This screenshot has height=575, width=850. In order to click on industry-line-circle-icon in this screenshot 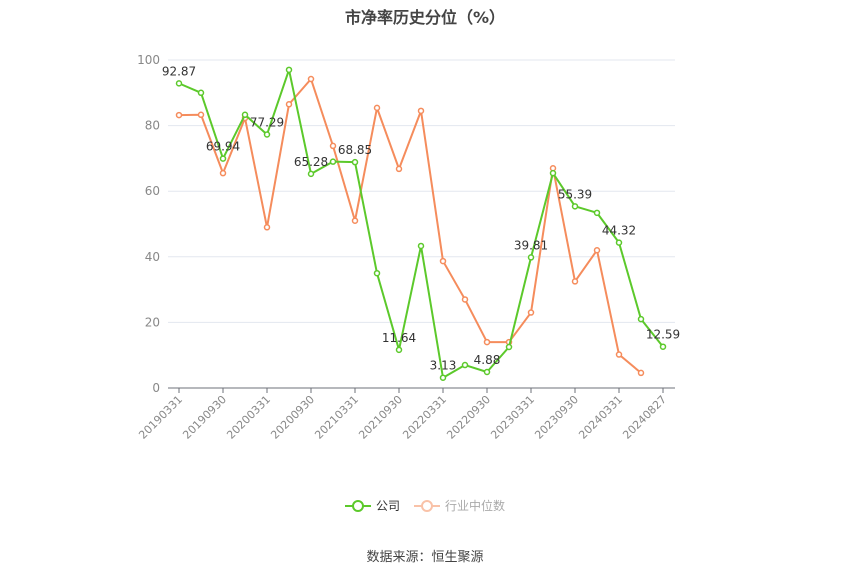, I will do `click(427, 505)`.